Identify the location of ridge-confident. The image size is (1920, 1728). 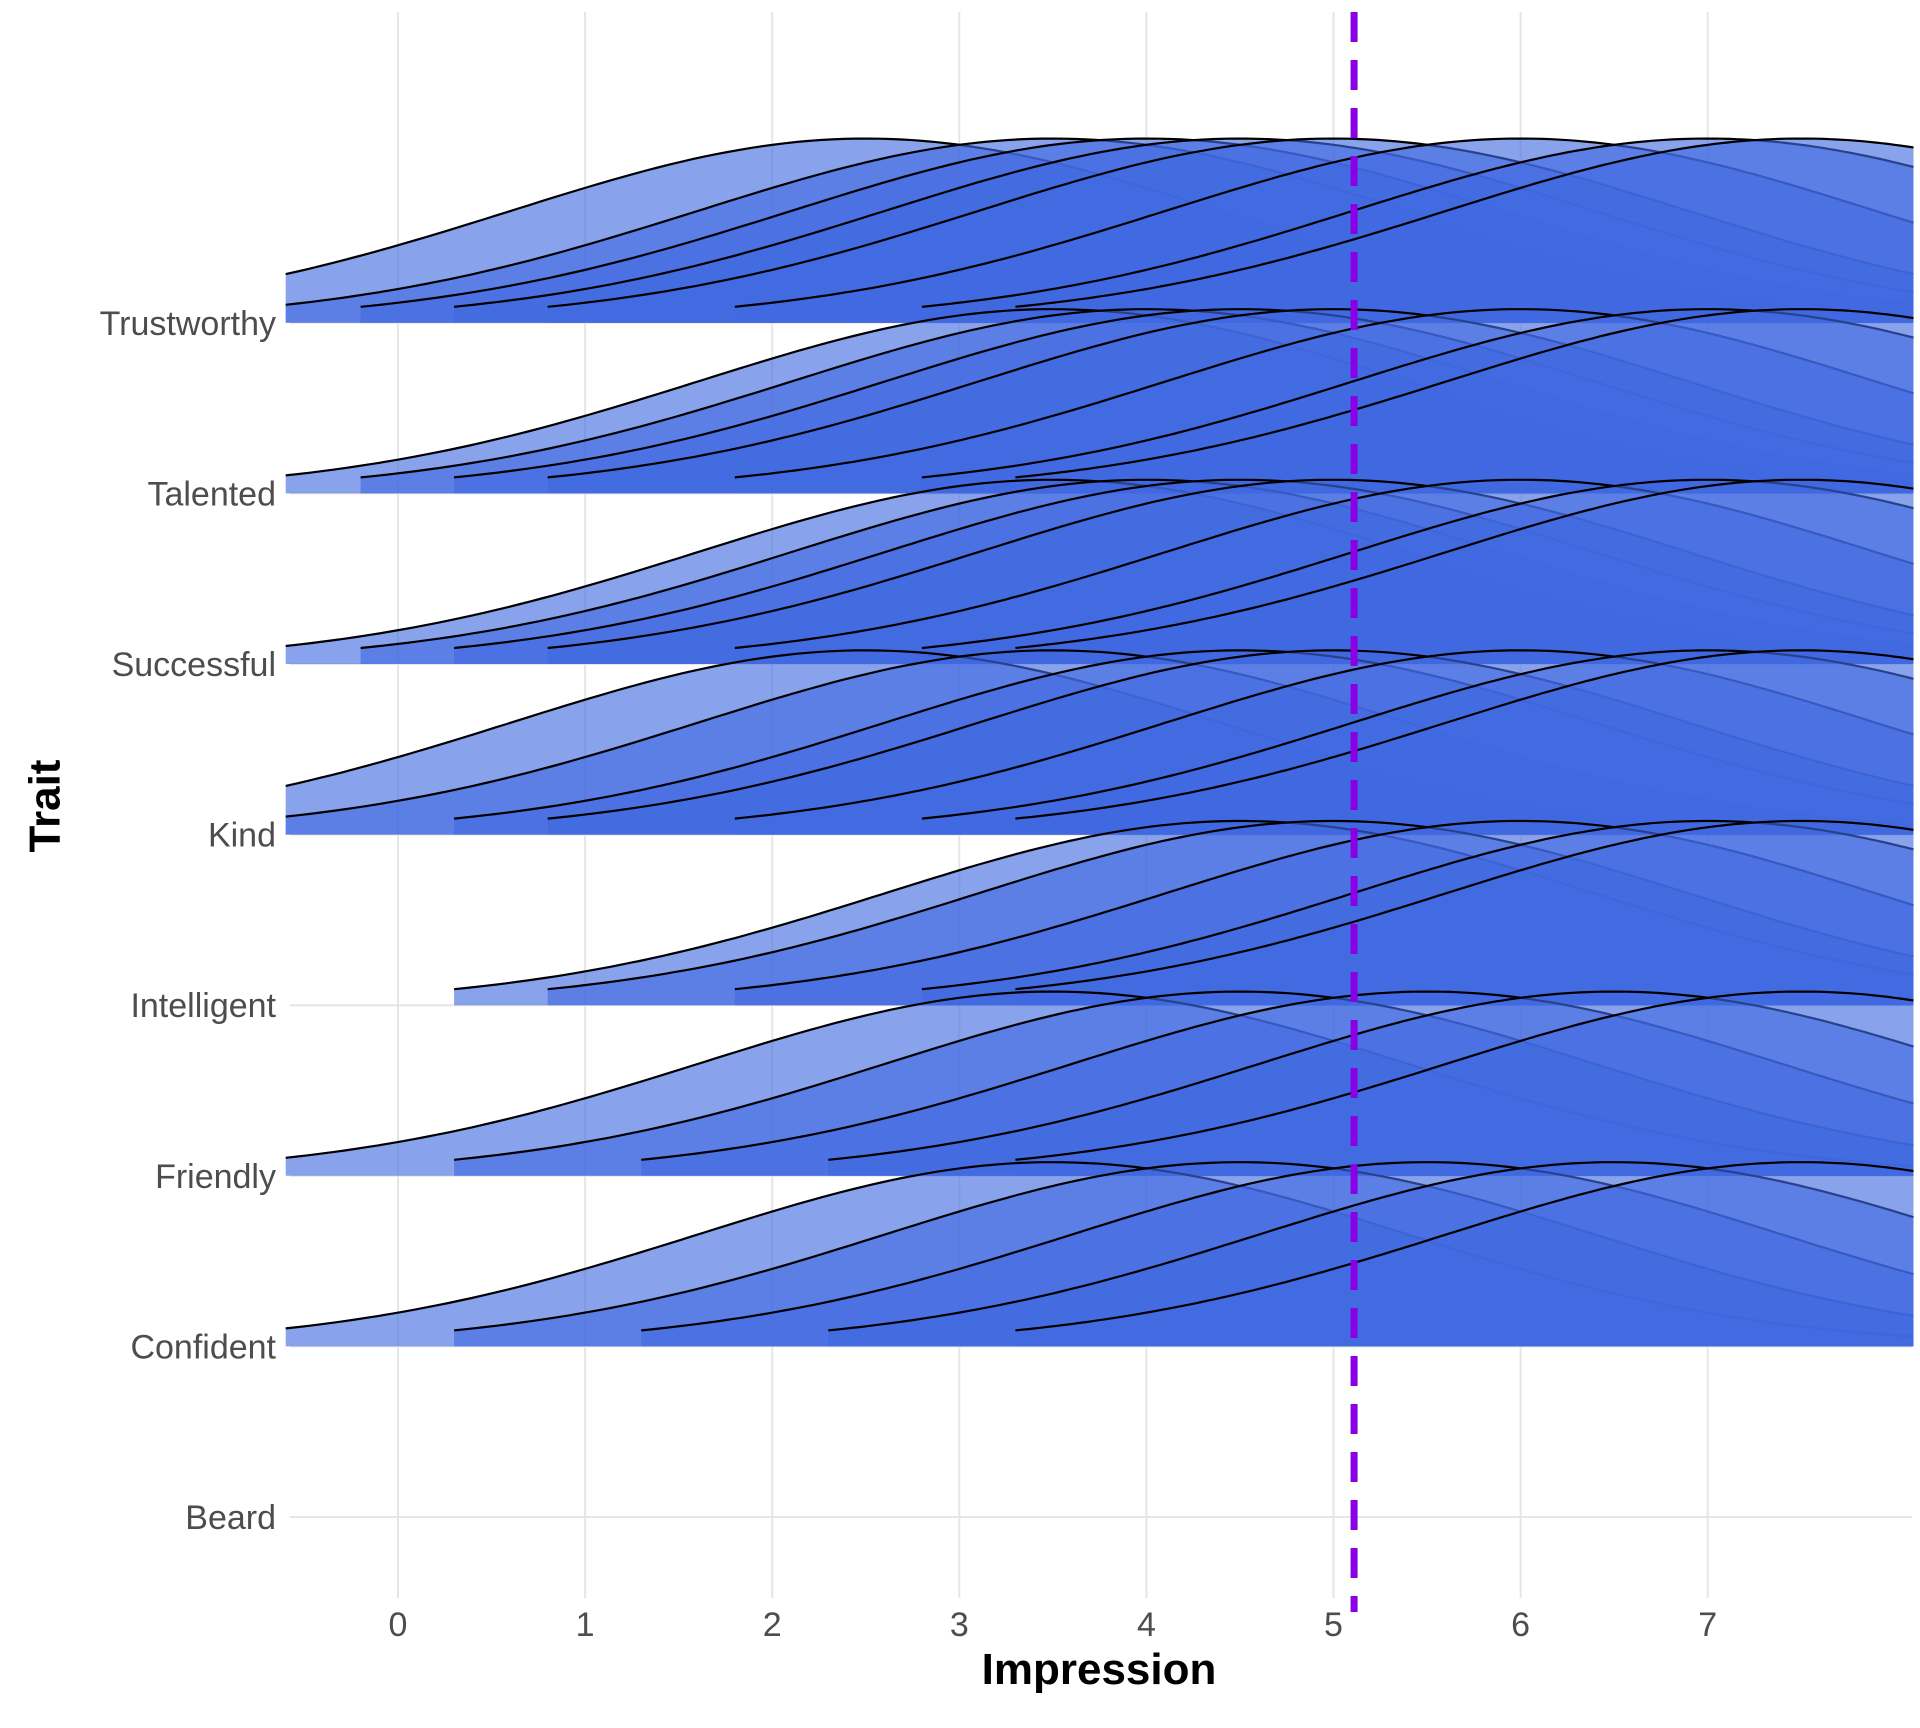
(1099, 1254).